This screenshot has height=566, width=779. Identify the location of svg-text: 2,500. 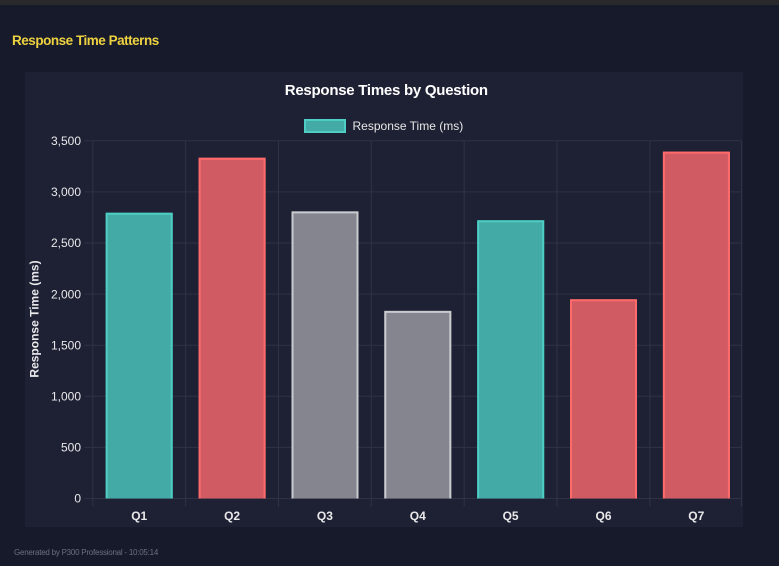
(66, 243).